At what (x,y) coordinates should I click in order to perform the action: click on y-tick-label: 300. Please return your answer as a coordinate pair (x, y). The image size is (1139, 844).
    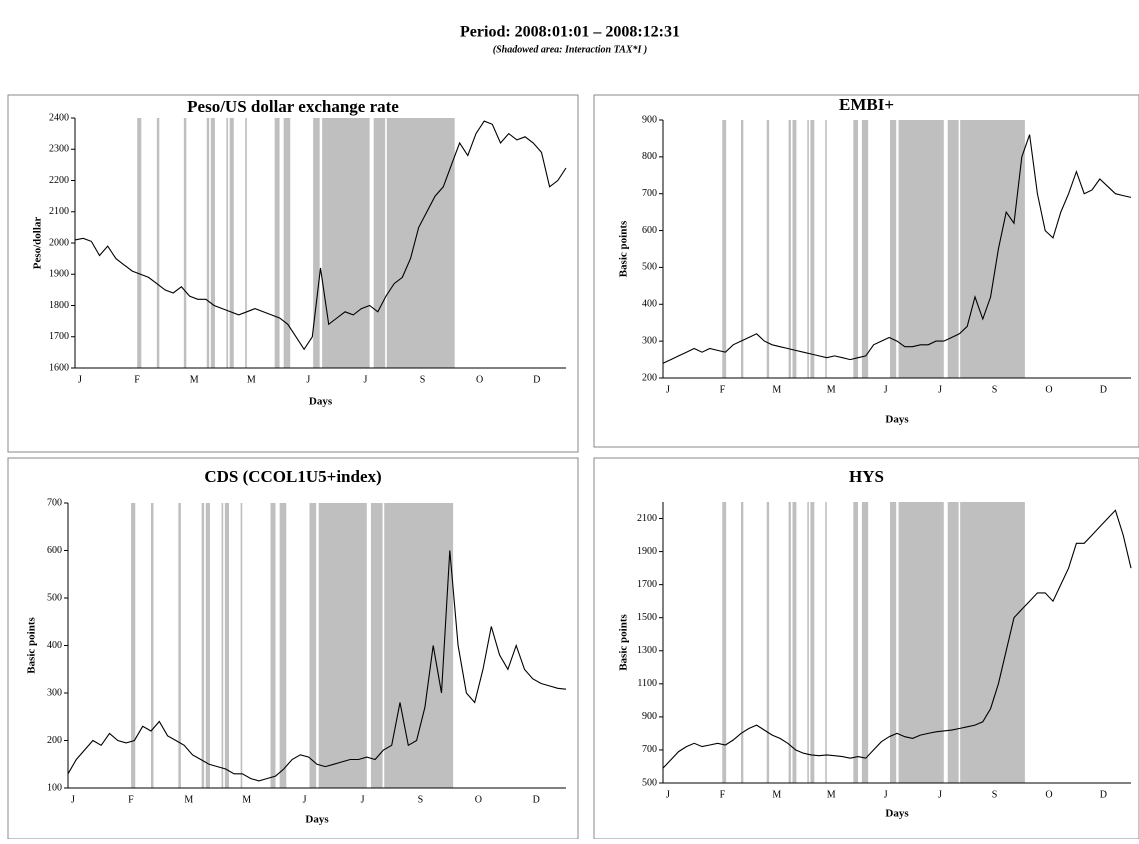
    Looking at the image, I should click on (649, 340).